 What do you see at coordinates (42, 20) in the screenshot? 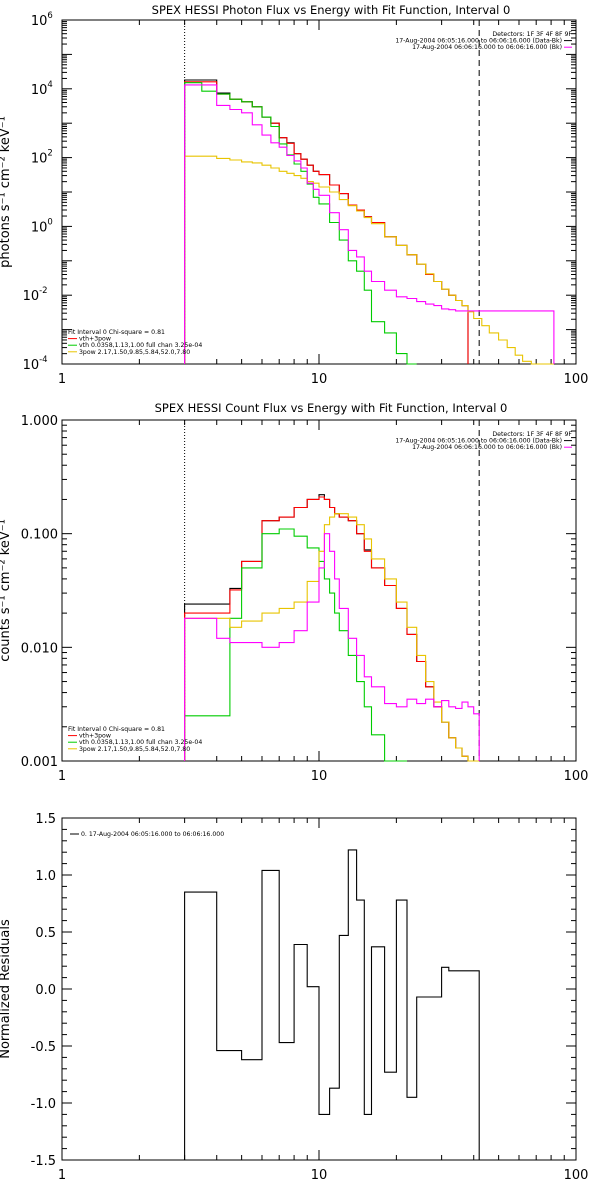
I see `y-tick-label: 10⁶` at bounding box center [42, 20].